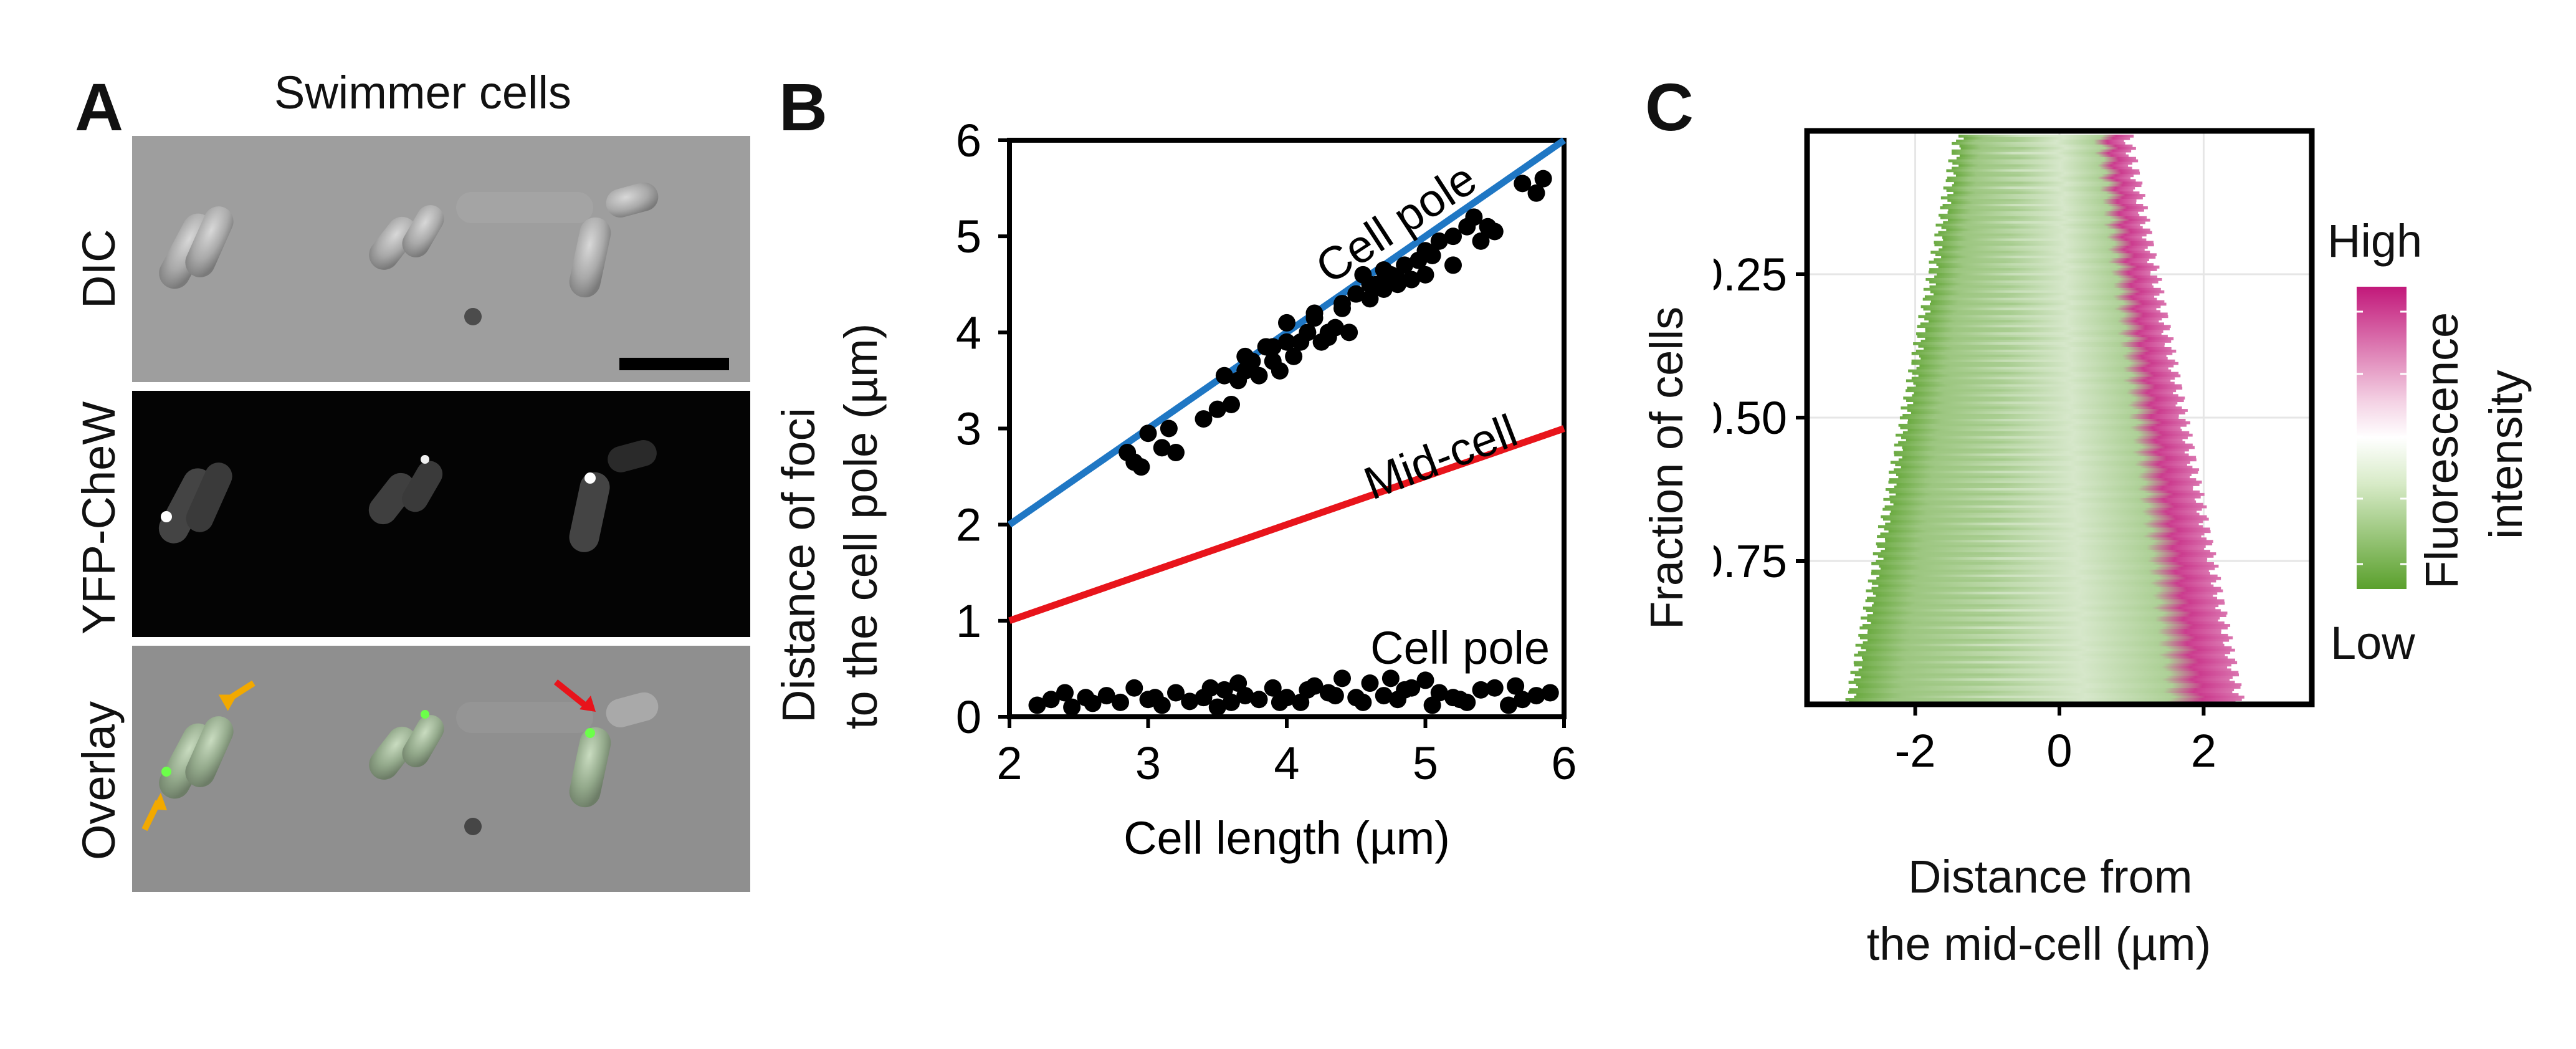 The image size is (2576, 1049). I want to click on panel-a-title: Swimmer cells, so click(422, 92).